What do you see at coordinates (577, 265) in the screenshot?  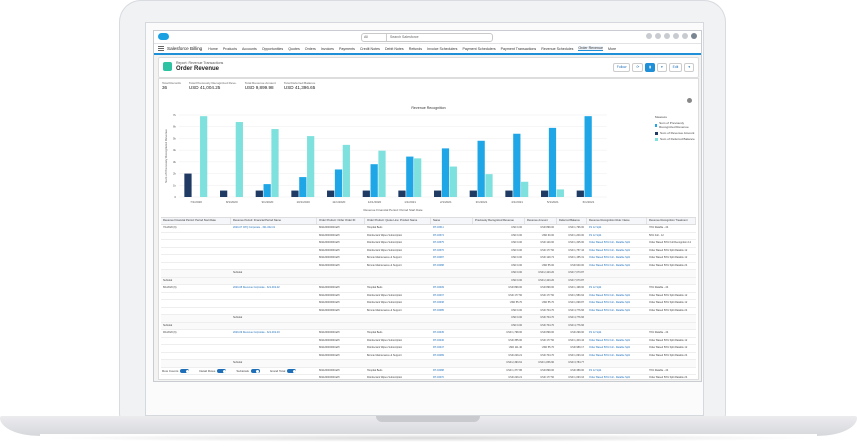 I see `table-cell: USD 640.00` at bounding box center [577, 265].